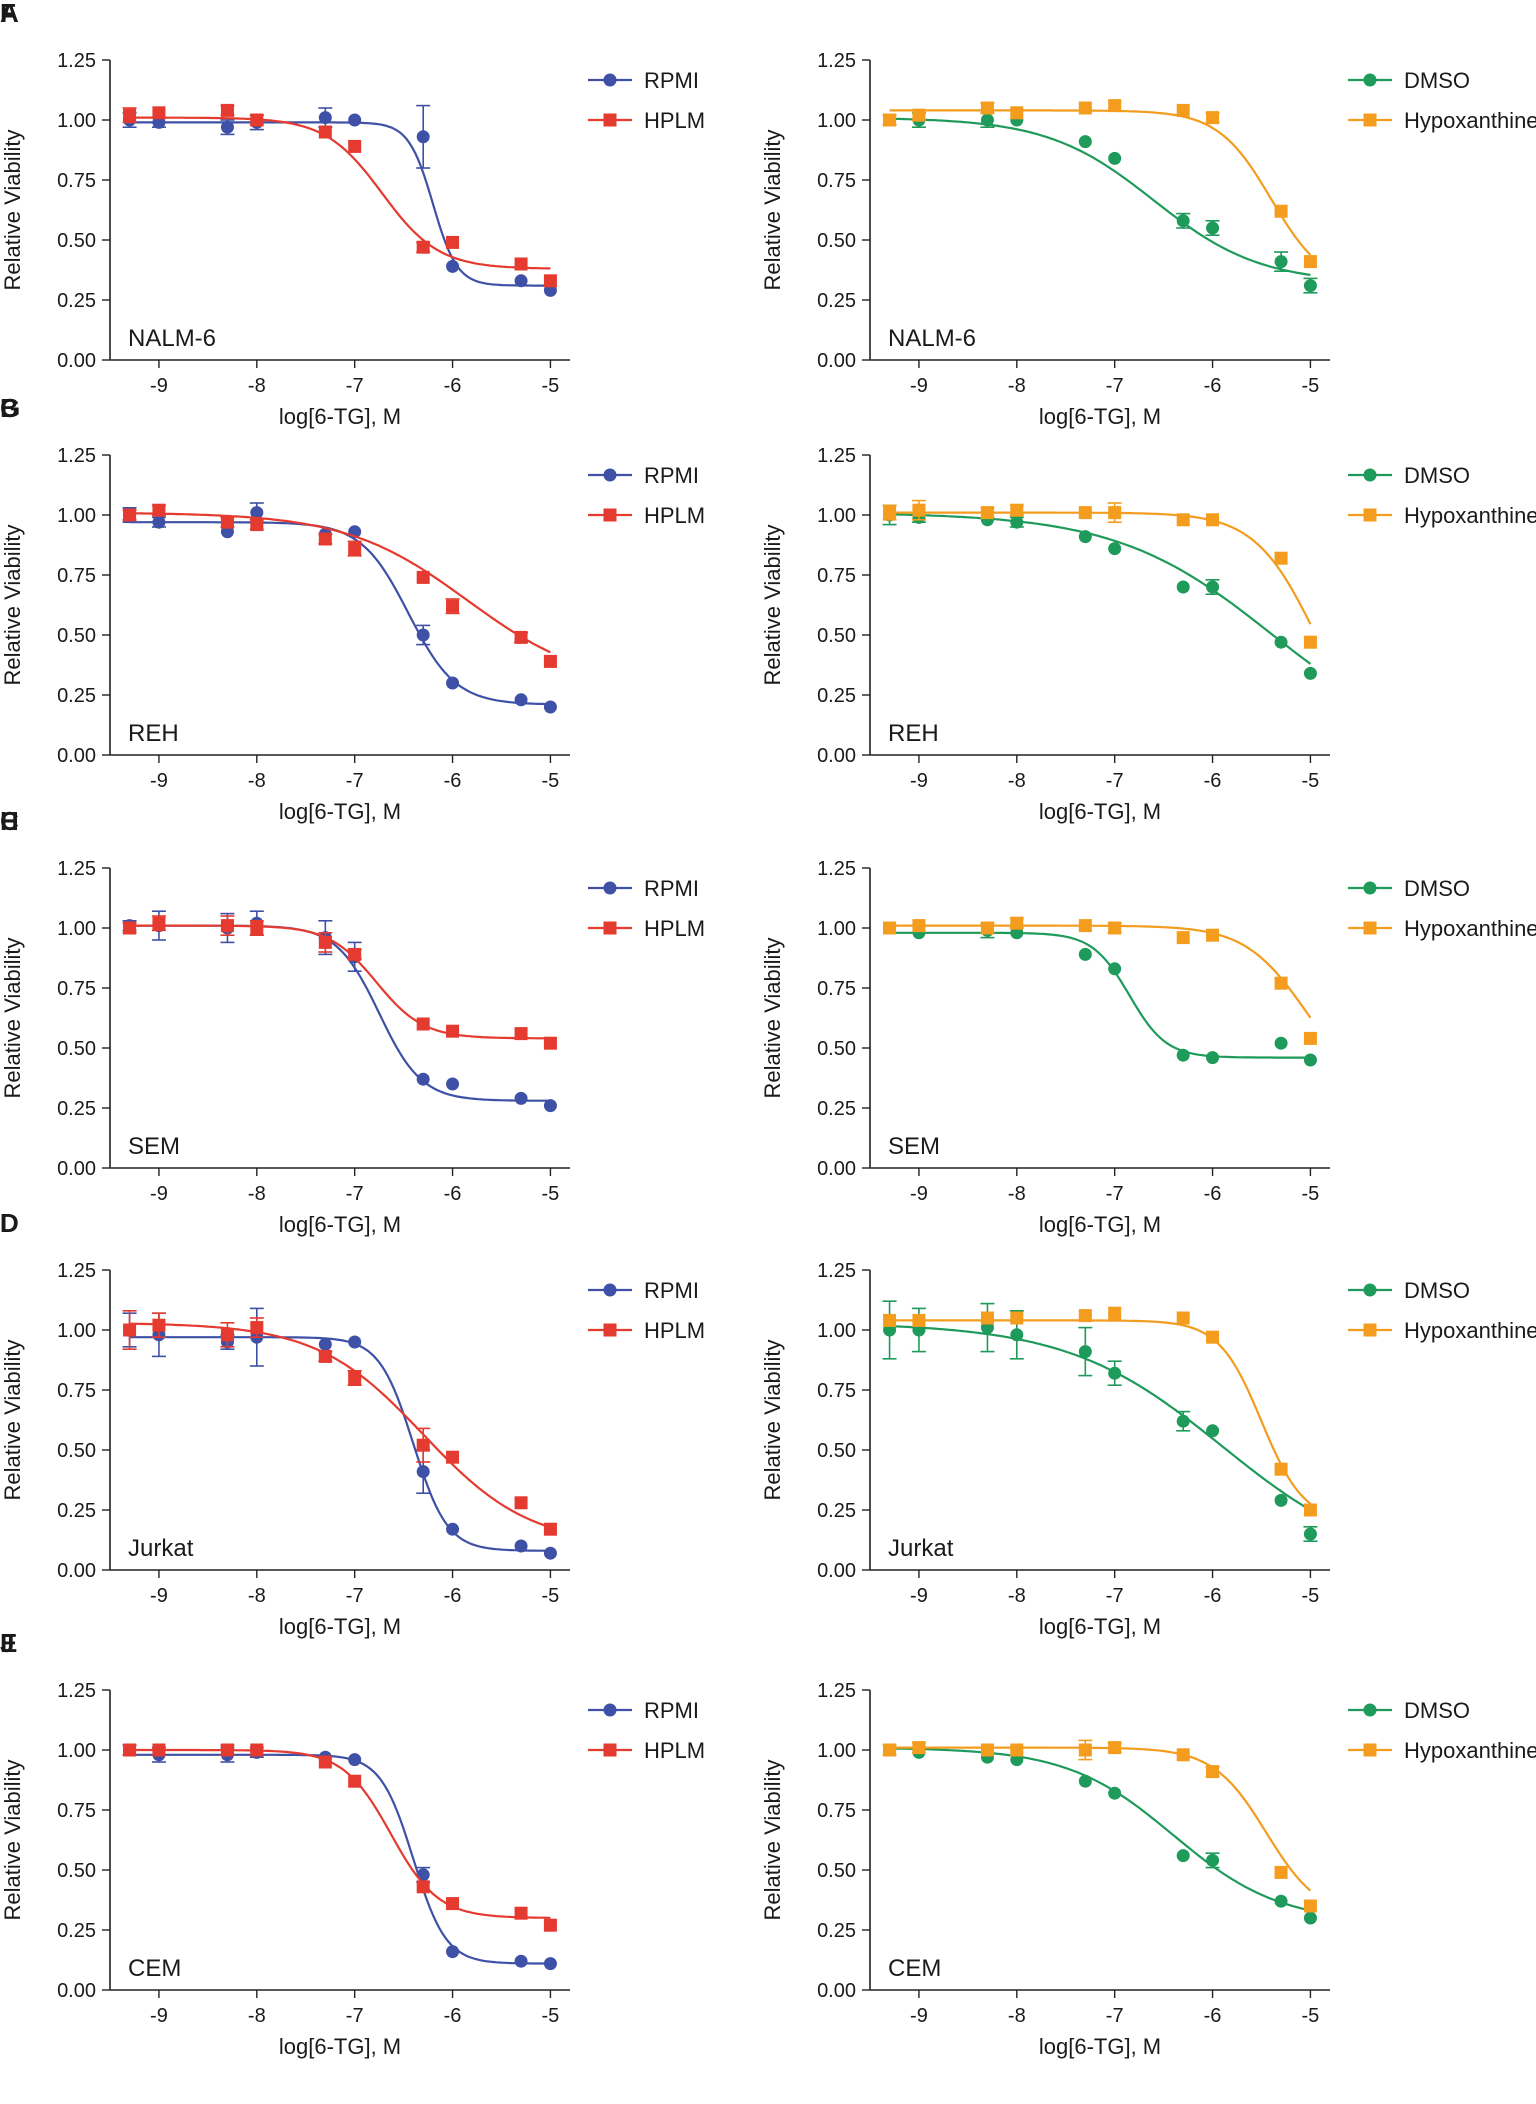  I want to click on panel-letter: A, so click(9, 14).